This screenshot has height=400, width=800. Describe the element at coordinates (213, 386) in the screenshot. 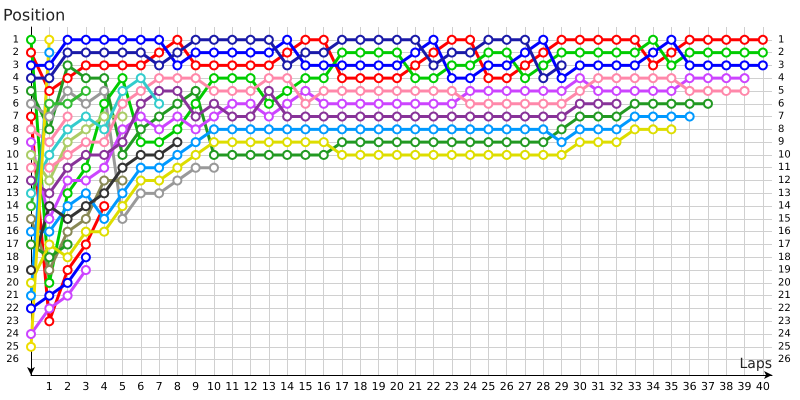

I see `x-tick-label: 10` at that location.